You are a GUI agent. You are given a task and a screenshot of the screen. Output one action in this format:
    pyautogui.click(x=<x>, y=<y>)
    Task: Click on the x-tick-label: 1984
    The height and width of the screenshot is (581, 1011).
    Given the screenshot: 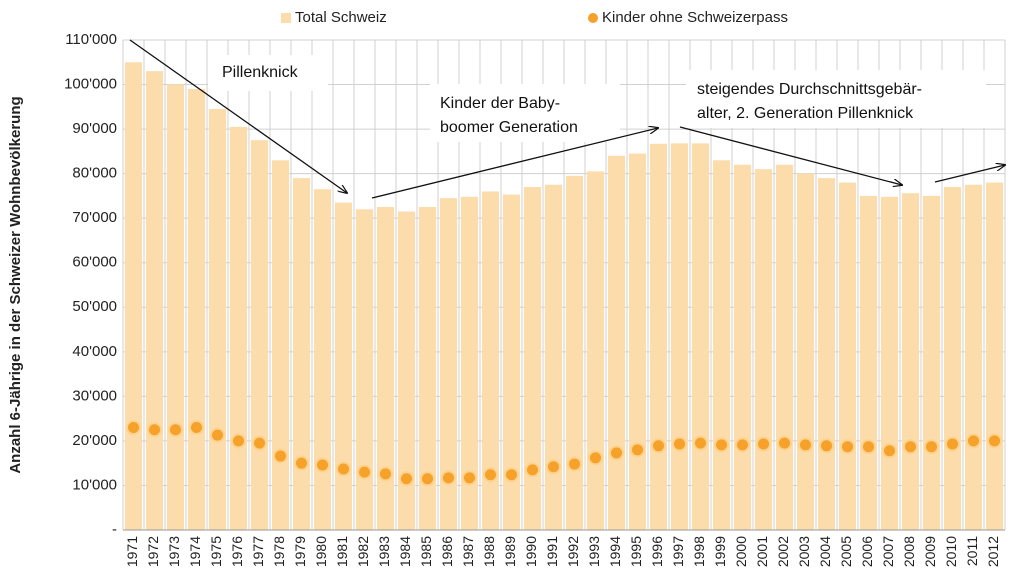 What is the action you would take?
    pyautogui.click(x=405, y=551)
    